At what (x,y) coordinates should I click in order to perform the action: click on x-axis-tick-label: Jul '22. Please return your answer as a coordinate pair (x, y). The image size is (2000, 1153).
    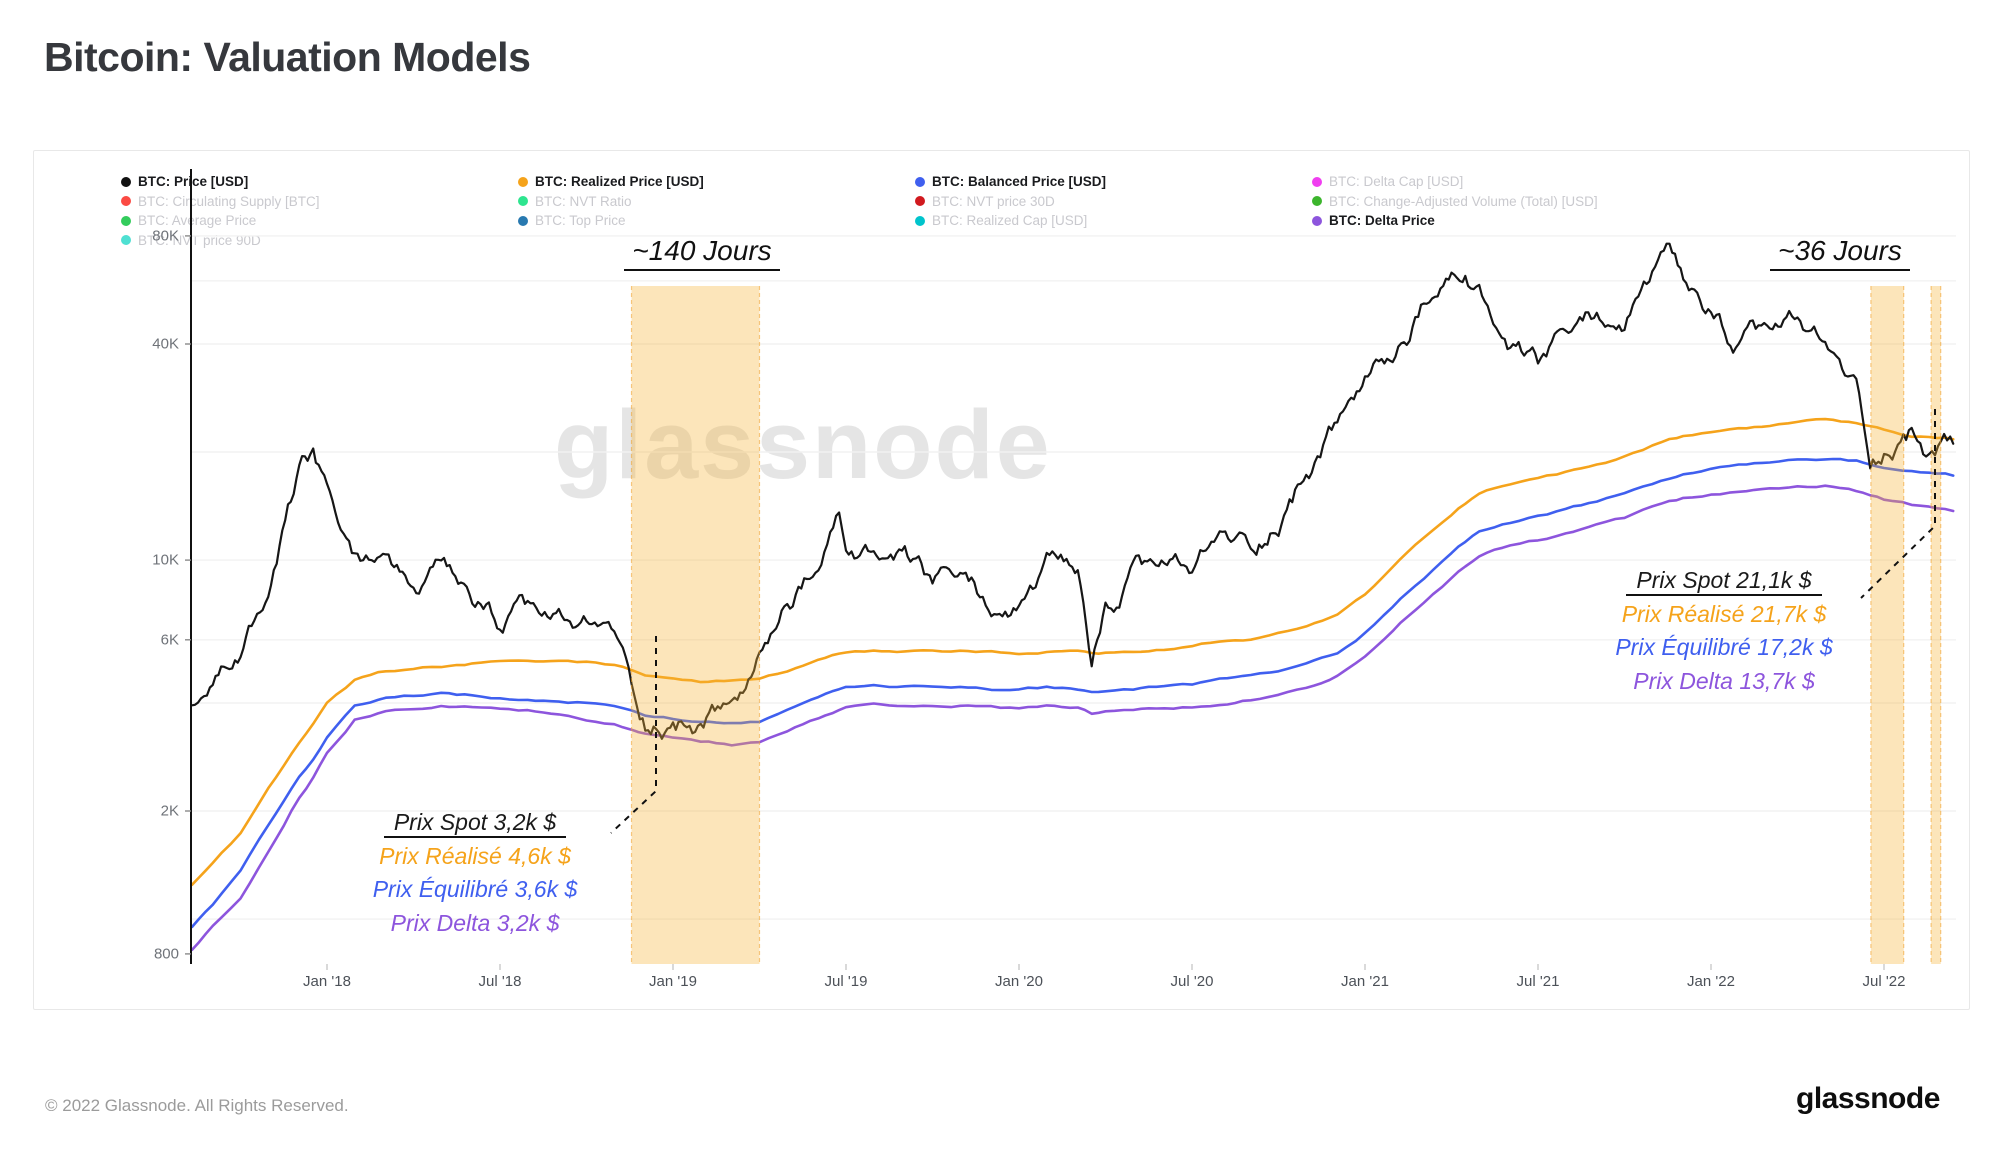
    Looking at the image, I should click on (1884, 981).